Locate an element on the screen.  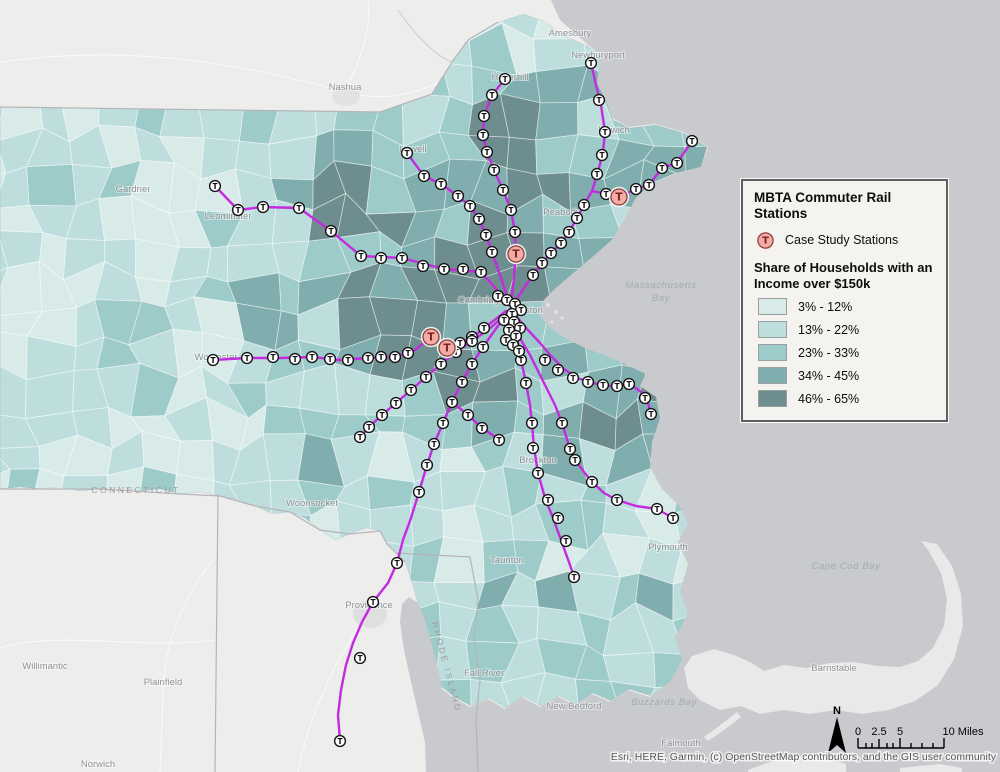
rail-line-providence is located at coordinates (423, 526).